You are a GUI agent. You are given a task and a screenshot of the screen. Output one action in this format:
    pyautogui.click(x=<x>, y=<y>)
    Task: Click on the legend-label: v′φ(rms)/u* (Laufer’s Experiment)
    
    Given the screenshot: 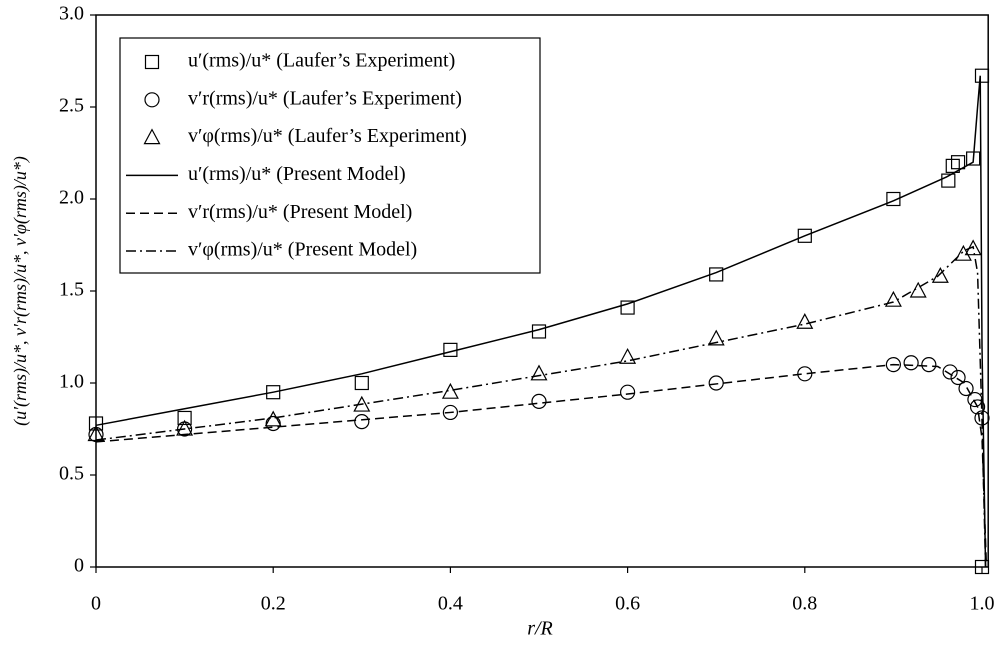 What is the action you would take?
    pyautogui.click(x=327, y=136)
    